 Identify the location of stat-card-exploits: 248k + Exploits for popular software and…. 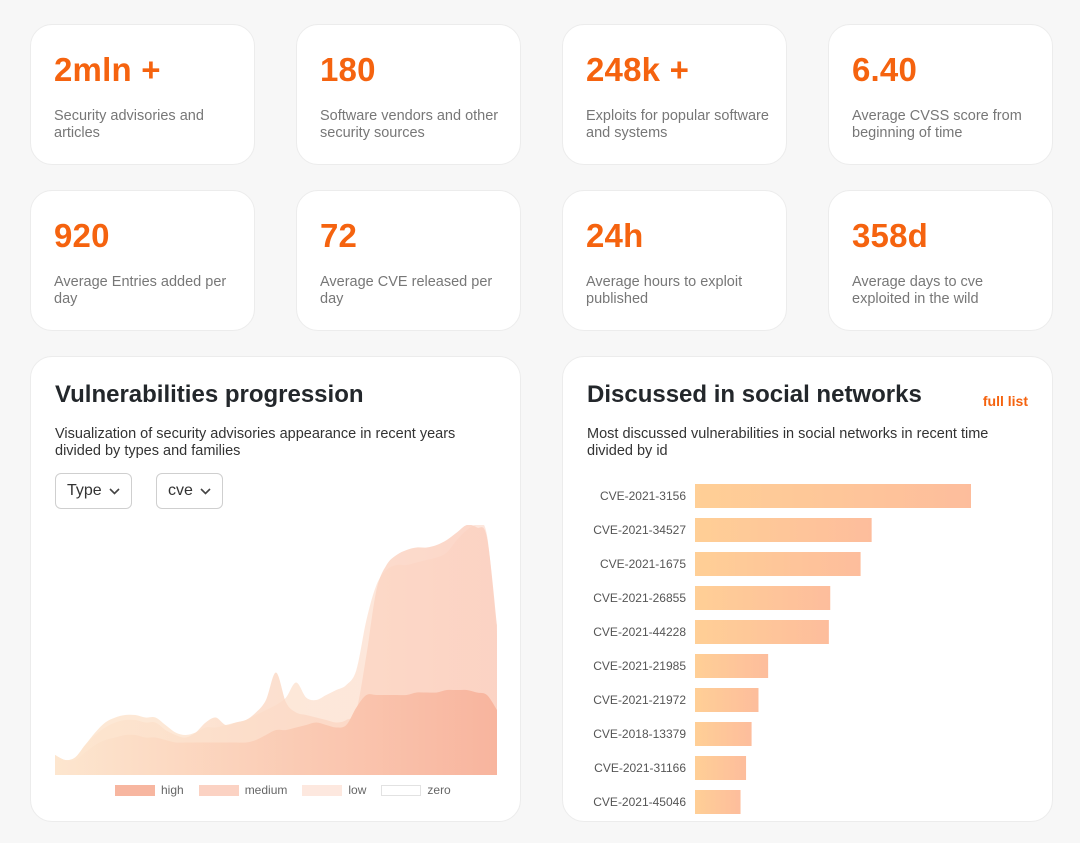
(674, 94).